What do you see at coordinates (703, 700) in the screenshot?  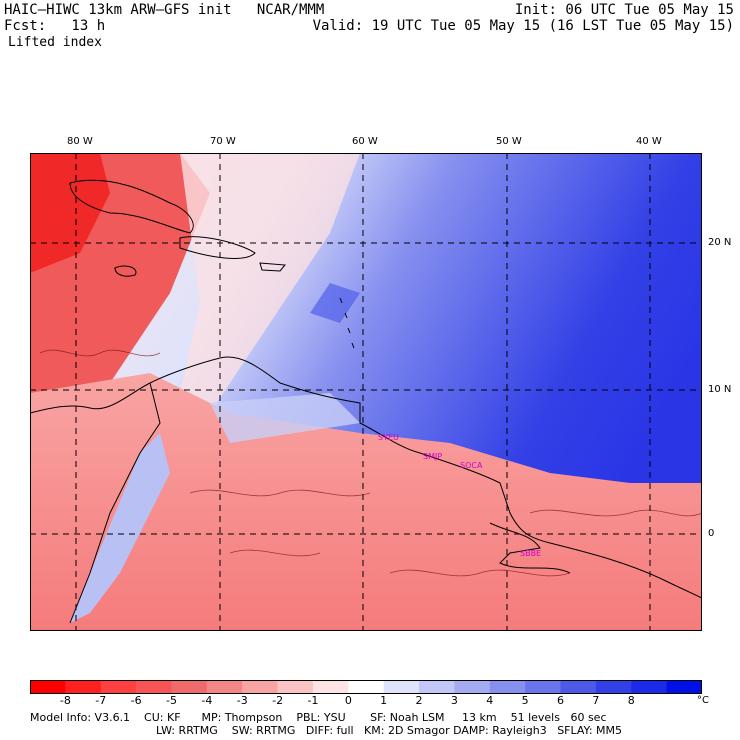 I see `colorbar-unit: °C` at bounding box center [703, 700].